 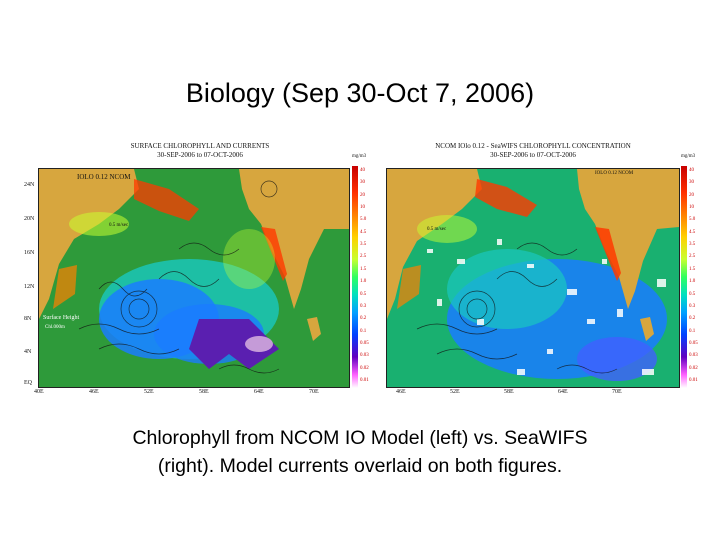 What do you see at coordinates (28, 319) in the screenshot?
I see `lat-label: 8N` at bounding box center [28, 319].